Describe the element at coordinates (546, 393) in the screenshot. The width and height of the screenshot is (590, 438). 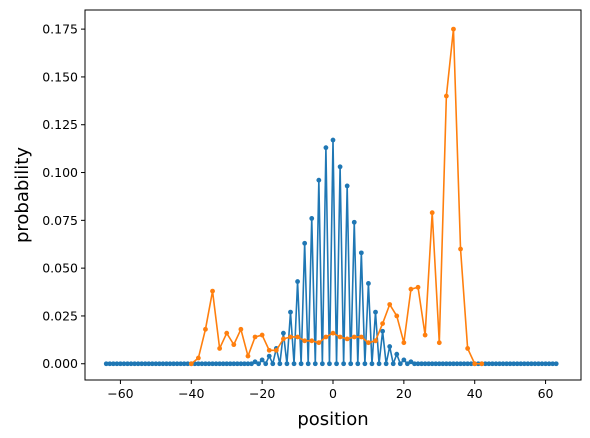
I see `x-tick-label: 60` at that location.